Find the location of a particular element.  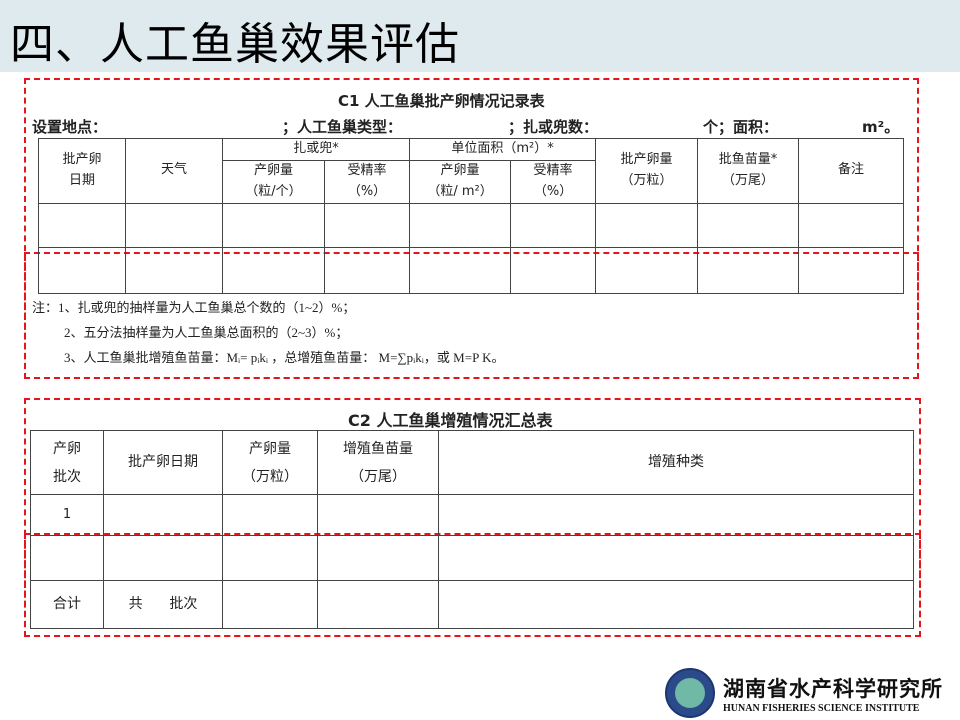

field-unit: m²。 is located at coordinates (881, 127).